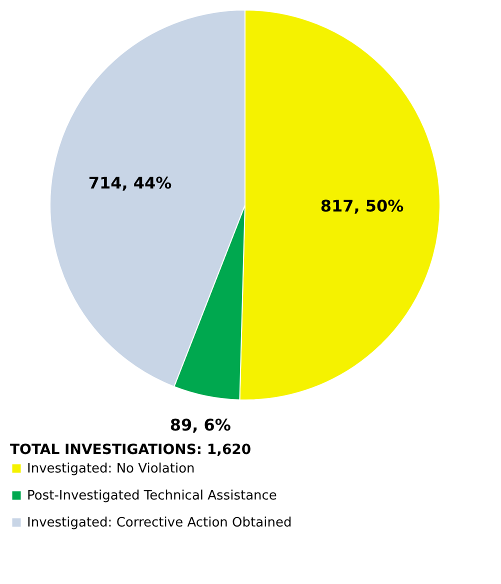  I want to click on legend-title: TOTAL INVESTIGATIONS: 1,620, so click(131, 450).